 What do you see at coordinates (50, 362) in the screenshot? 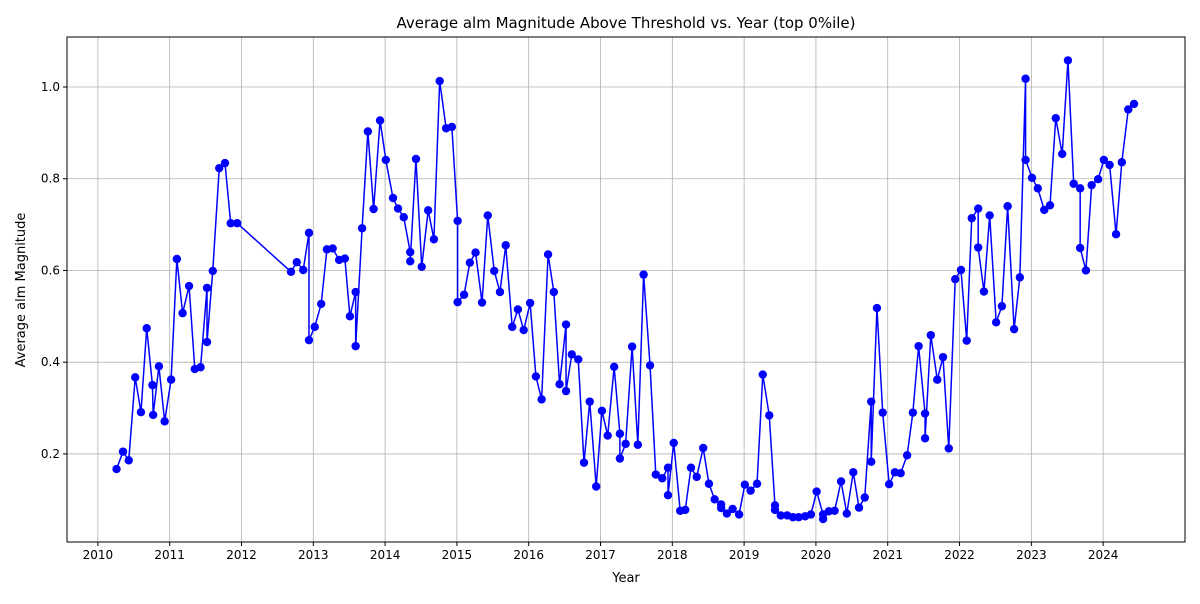
I see `y-tick-label: 0.4` at bounding box center [50, 362].